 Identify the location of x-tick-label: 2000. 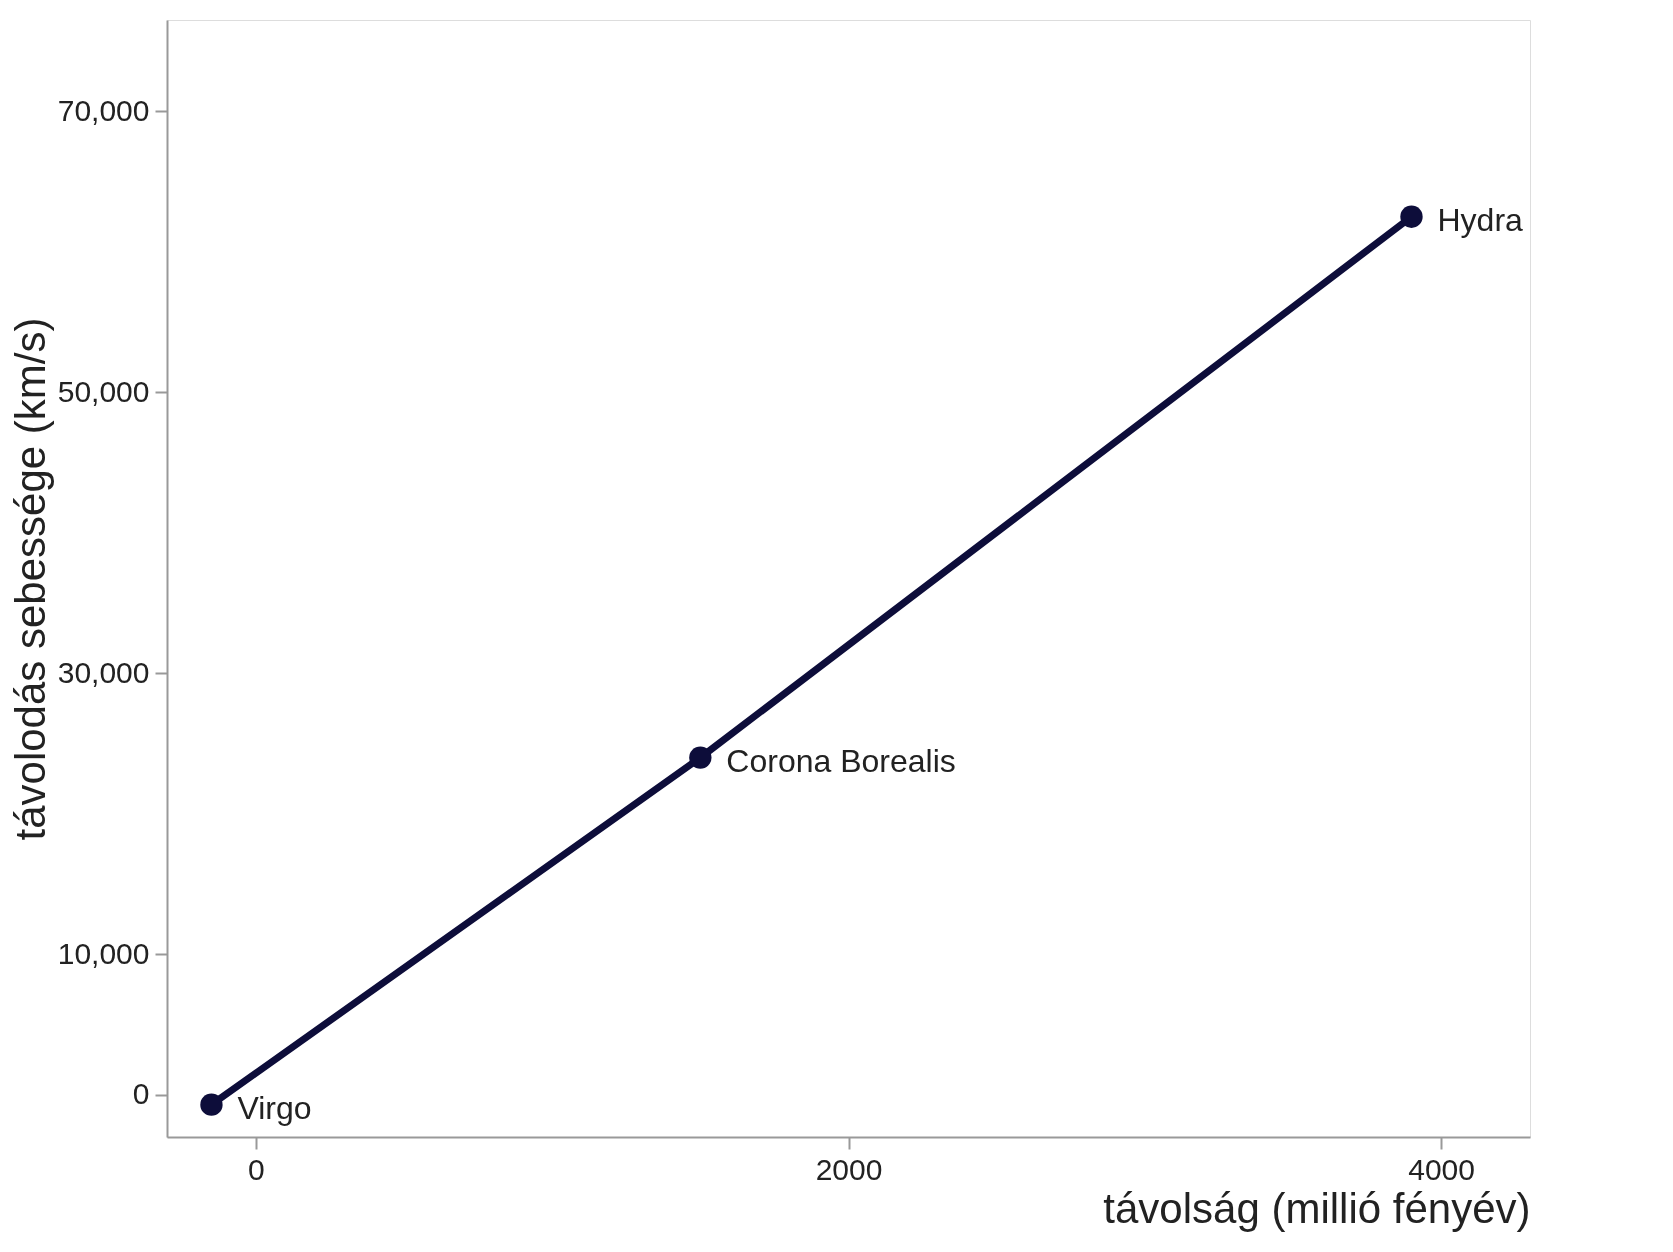
(849, 1169).